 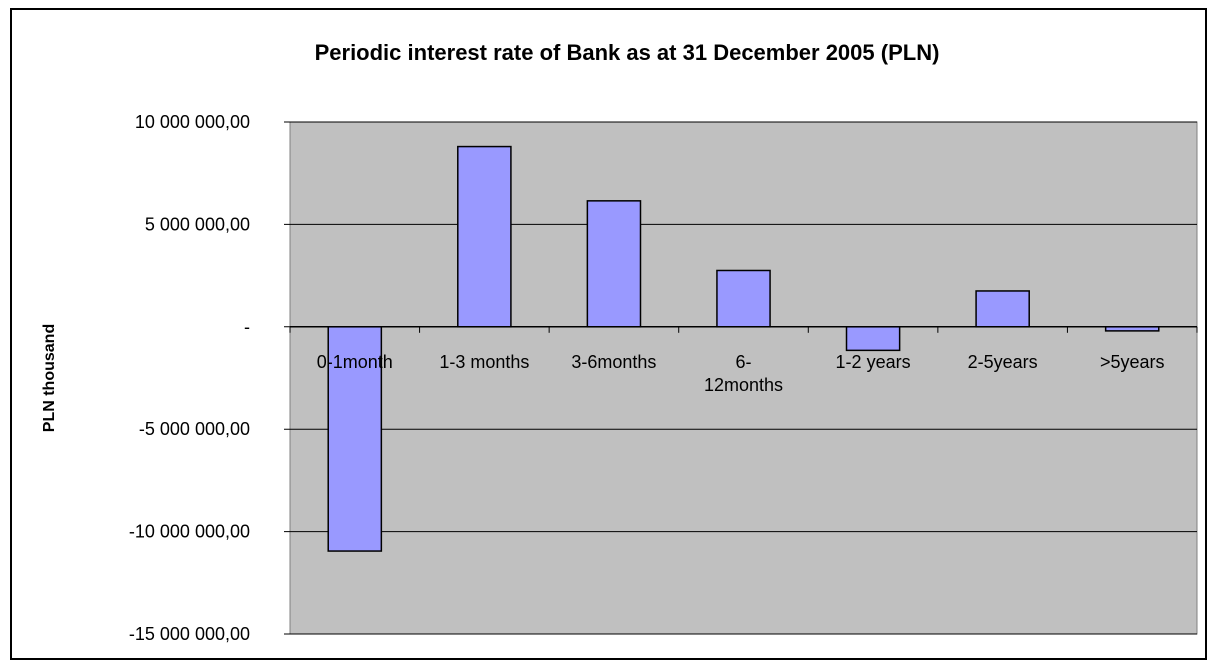 I want to click on y-tick-label: 10 000 000,00, so click(x=192, y=122).